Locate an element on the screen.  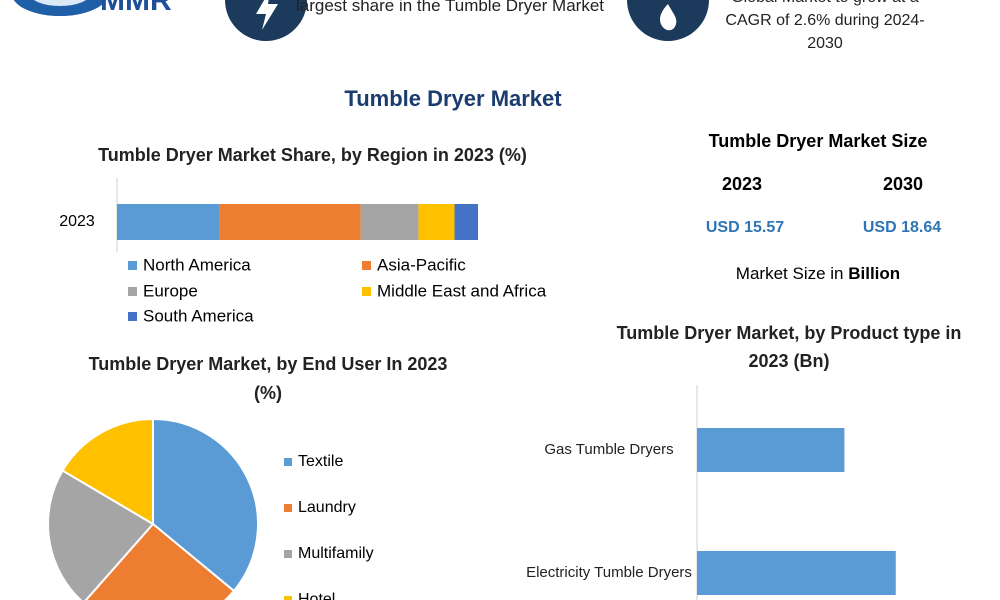
logo-text: MMR is located at coordinates (136, 8).